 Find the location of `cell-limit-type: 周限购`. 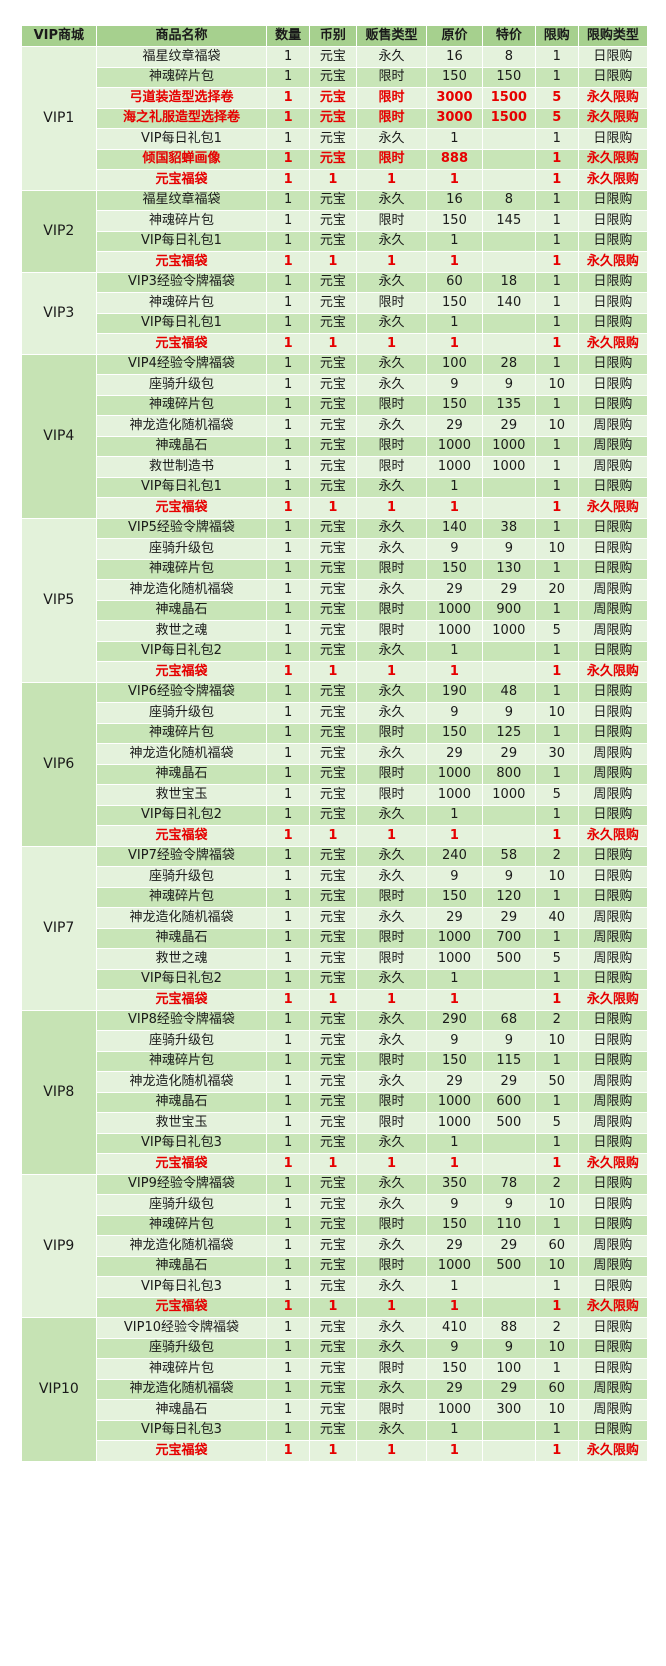

cell-limit-type: 周限购 is located at coordinates (613, 795).